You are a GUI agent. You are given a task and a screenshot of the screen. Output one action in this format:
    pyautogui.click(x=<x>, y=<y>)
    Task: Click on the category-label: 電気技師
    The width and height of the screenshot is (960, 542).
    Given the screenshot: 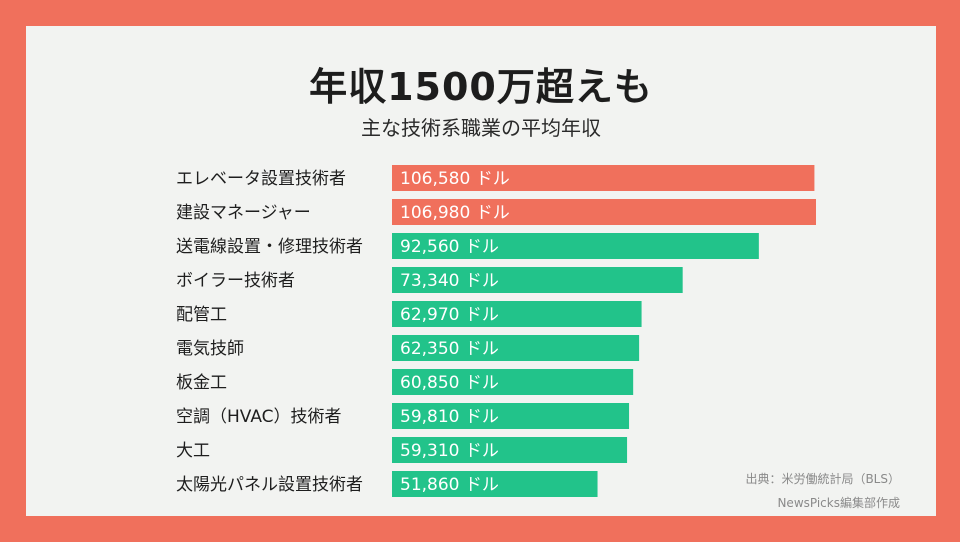 What is the action you would take?
    pyautogui.click(x=210, y=349)
    